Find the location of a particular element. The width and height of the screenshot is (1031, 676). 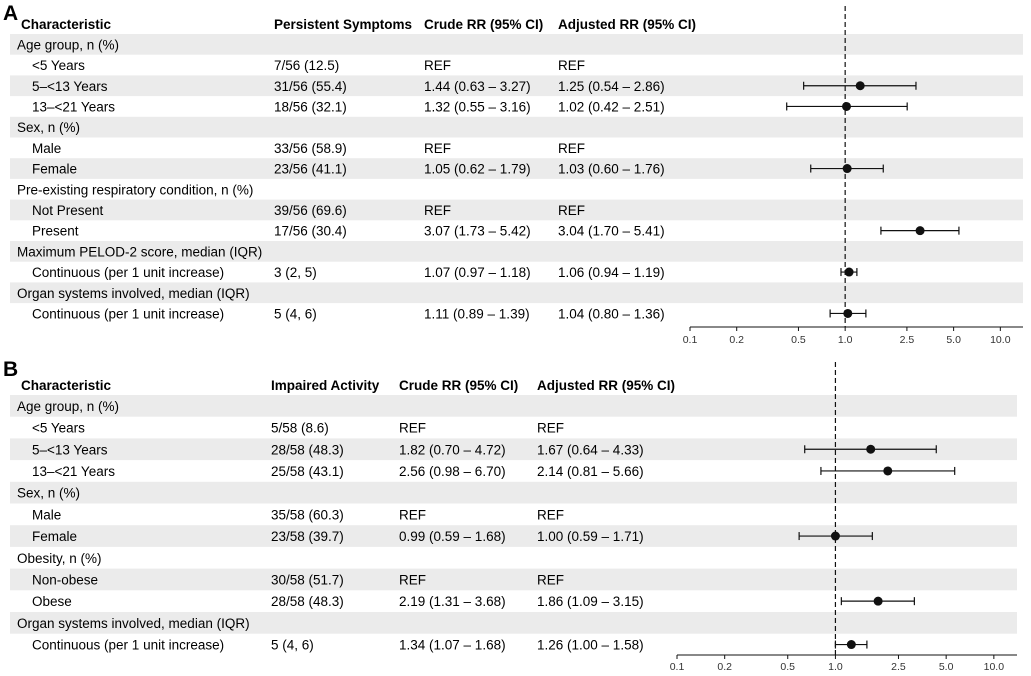

adjusted-rr: 2.14 (0.81 – 5.66) is located at coordinates (590, 471).